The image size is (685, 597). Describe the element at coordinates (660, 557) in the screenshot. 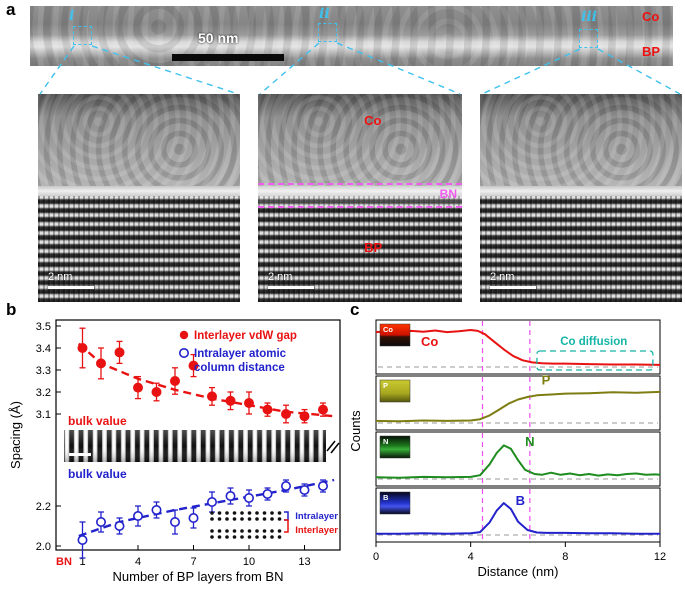

I see `svg-text: 12` at that location.